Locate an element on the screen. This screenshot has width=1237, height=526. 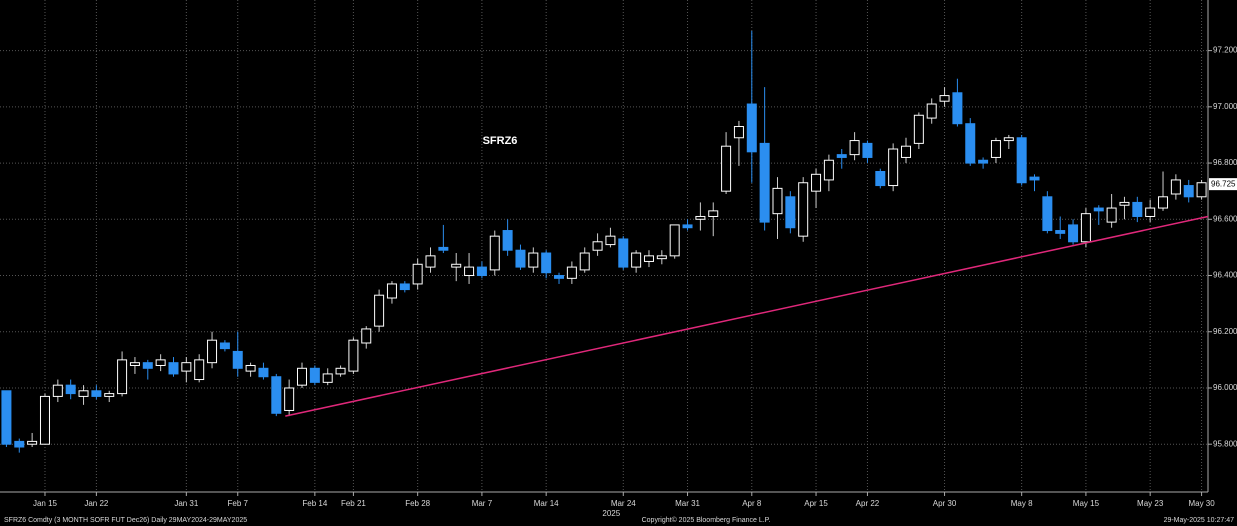
y-tick-label: 96.200 is located at coordinates (1225, 331).